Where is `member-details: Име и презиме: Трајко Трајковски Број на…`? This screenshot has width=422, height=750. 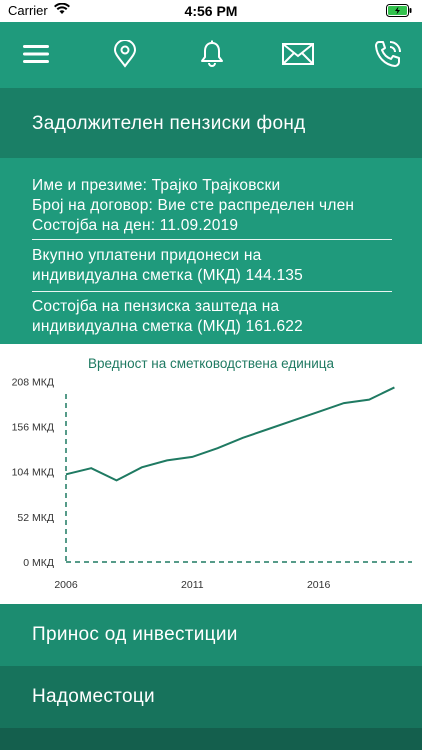 member-details: Име и презиме: Трајко Трајковски Број на… is located at coordinates (212, 206).